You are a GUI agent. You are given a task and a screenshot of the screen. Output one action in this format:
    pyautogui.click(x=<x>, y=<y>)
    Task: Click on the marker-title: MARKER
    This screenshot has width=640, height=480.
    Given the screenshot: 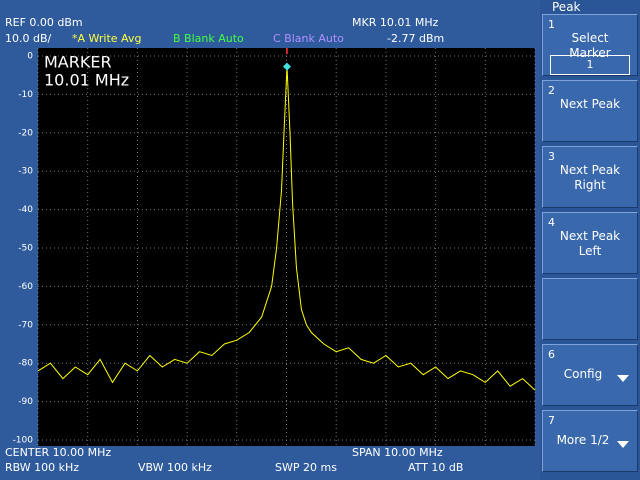 What is the action you would take?
    pyautogui.click(x=78, y=62)
    